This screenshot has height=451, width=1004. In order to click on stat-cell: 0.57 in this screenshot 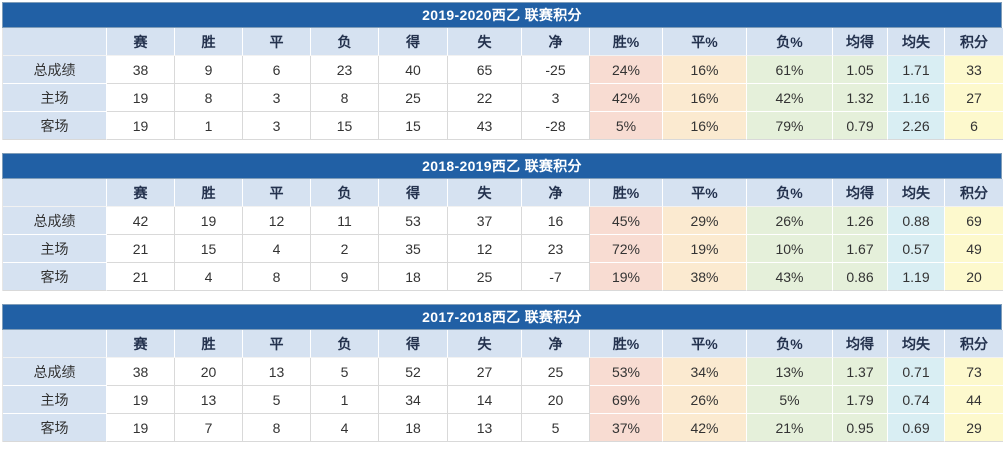, I will do `click(916, 249)`.